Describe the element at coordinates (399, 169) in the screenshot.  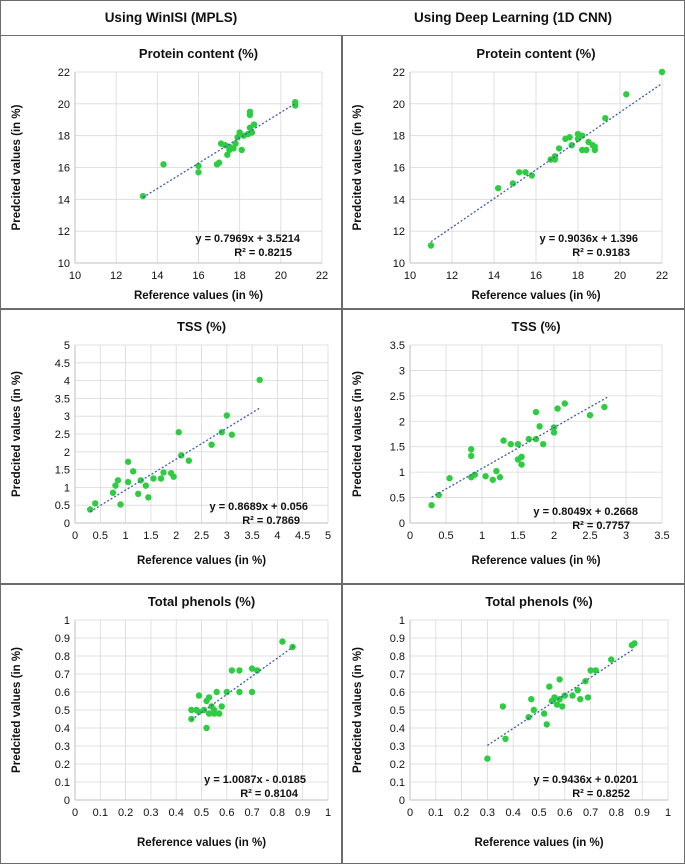
I see `y-tick-label: 16` at that location.